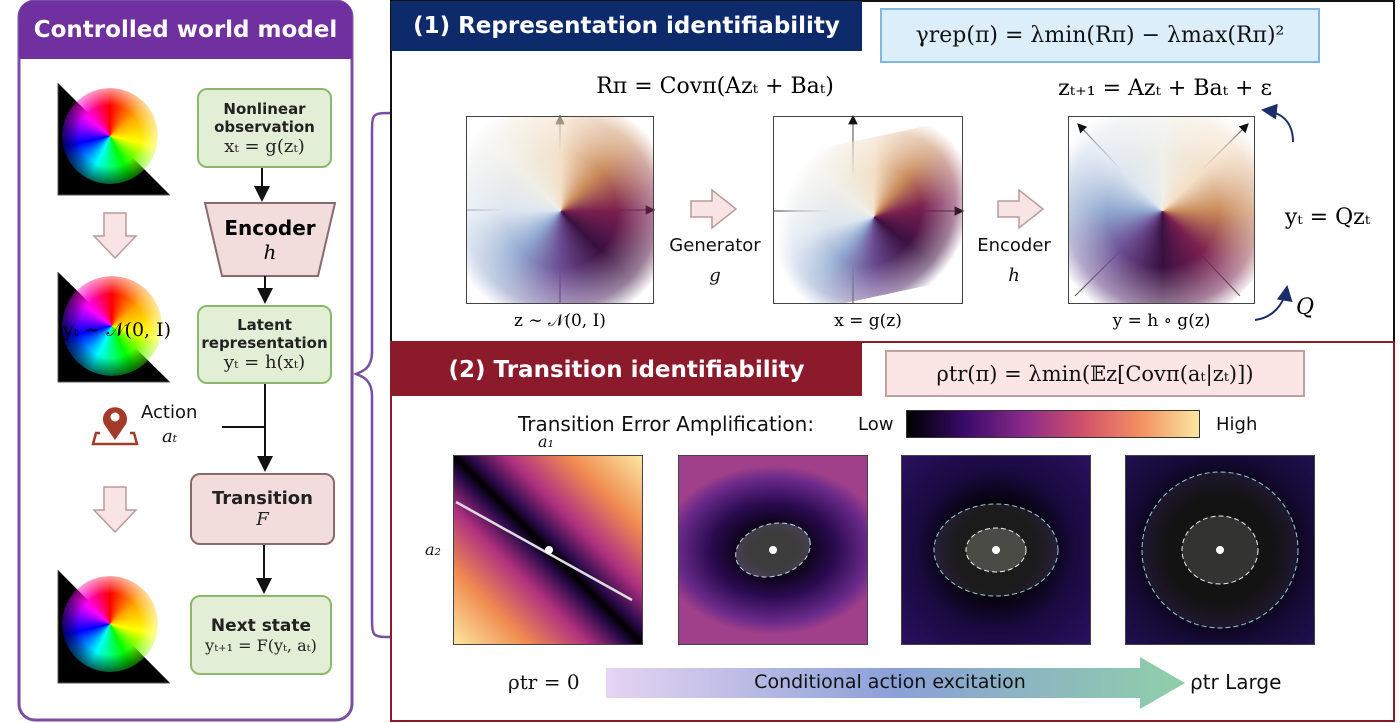 Image resolution: width=1400 pixels, height=723 pixels. What do you see at coordinates (262, 498) in the screenshot?
I see `box-label: Transition` at bounding box center [262, 498].